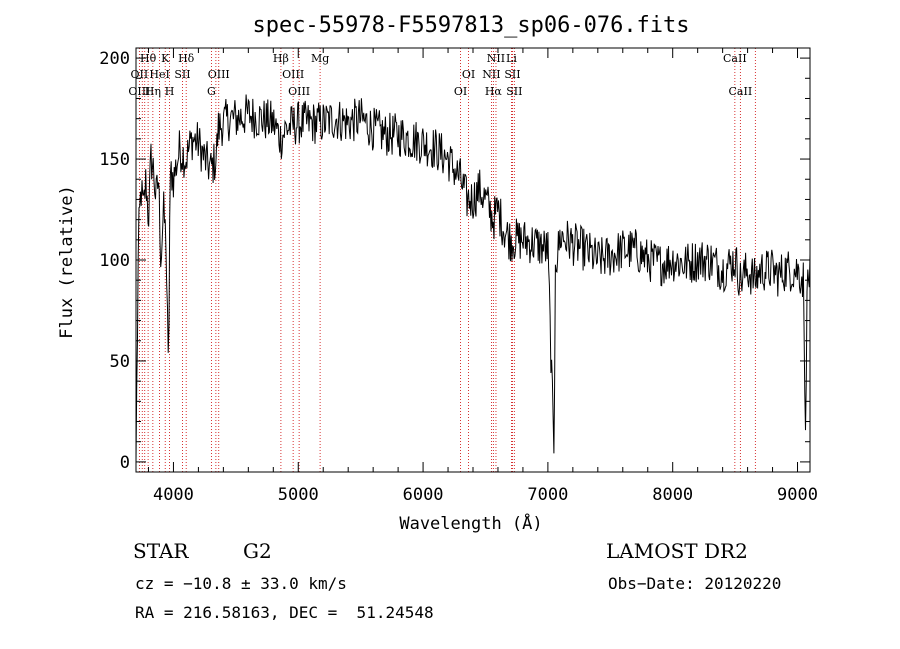  I want to click on line-label: Hη, so click(153, 91).